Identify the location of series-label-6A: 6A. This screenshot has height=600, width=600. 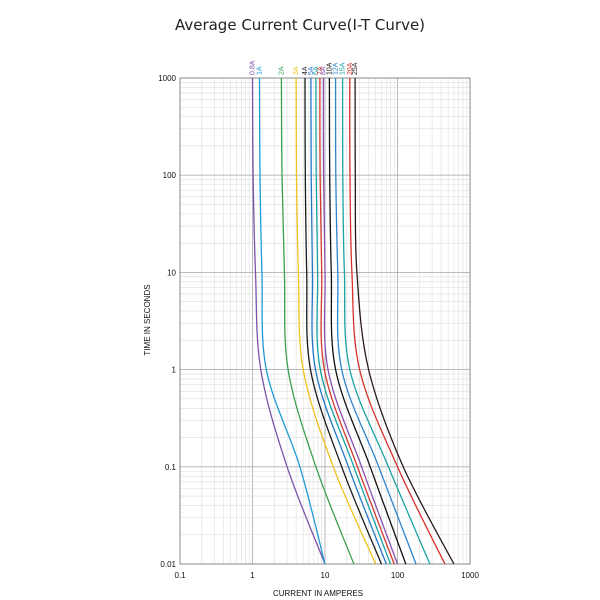
(316, 70).